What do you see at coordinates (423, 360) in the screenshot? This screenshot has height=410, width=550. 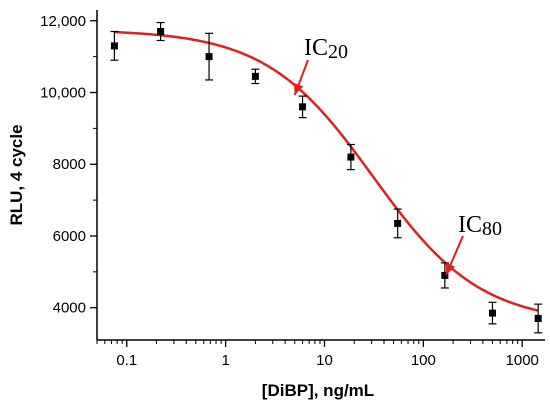 I see `x-tick-label: 100` at bounding box center [423, 360].